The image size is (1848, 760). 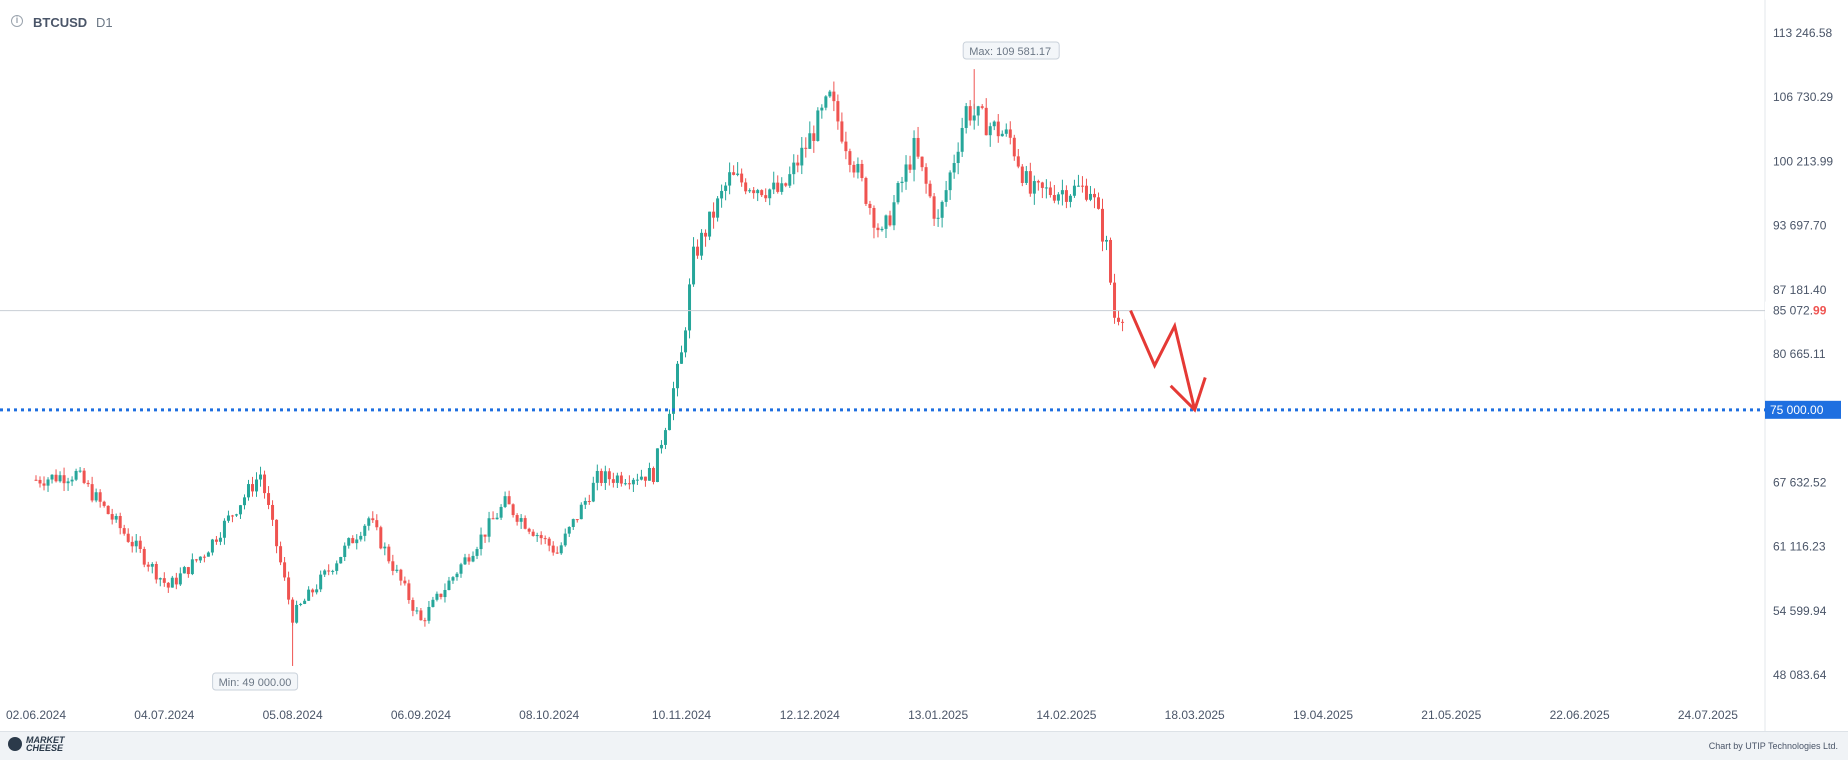 What do you see at coordinates (1799, 354) in the screenshot?
I see `y-tick-label: 80 665.11` at bounding box center [1799, 354].